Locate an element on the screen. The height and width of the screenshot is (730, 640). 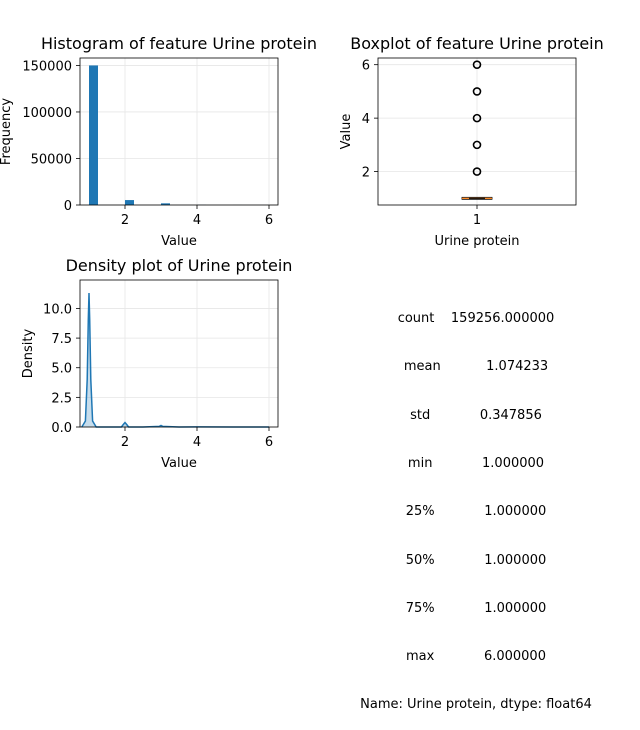
stat-row-mean: mean 1.074233 is located at coordinates (476, 367).